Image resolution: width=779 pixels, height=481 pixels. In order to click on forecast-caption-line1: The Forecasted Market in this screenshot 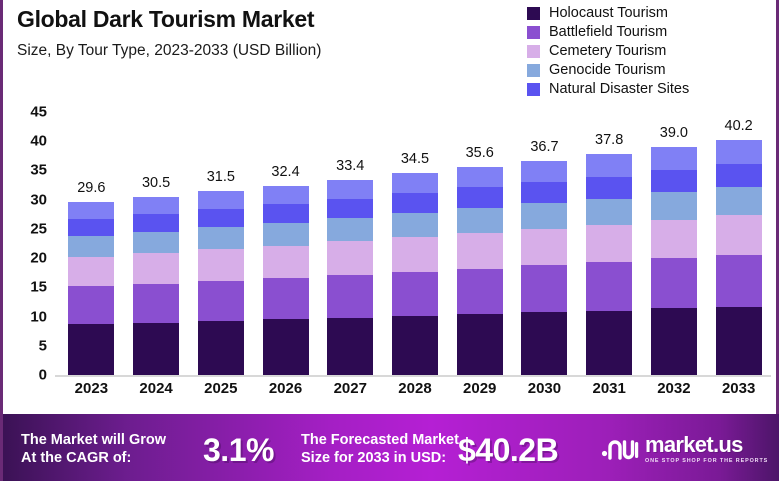, I will do `click(380, 440)`.